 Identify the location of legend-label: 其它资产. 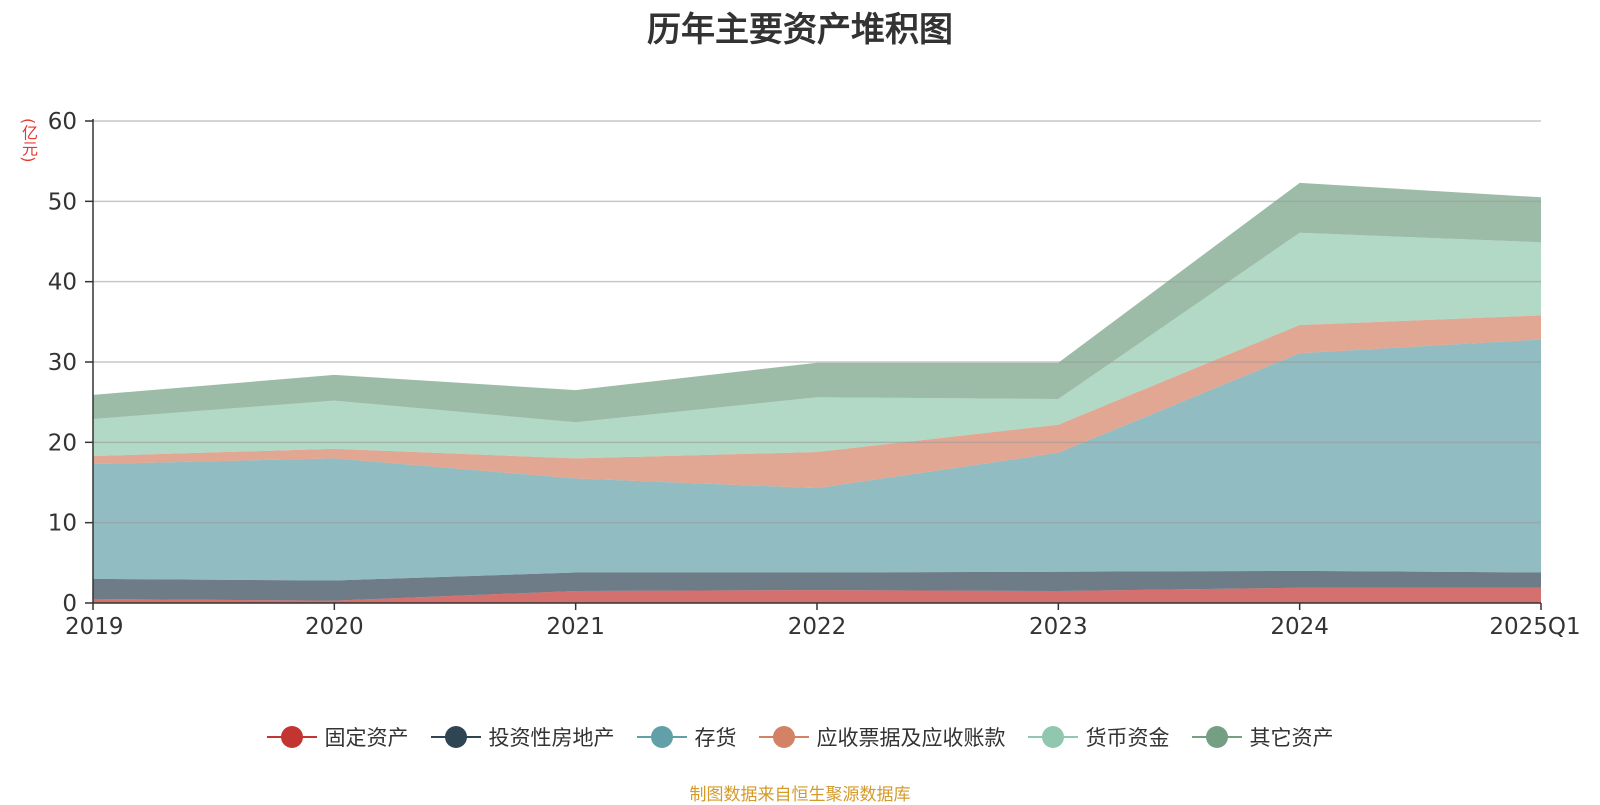
(1291, 738).